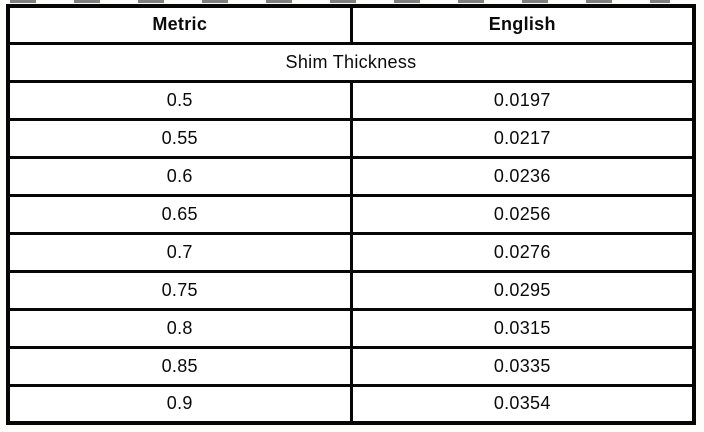 The height and width of the screenshot is (432, 704). Describe the element at coordinates (179, 100) in the screenshot. I see `metric-value-cell: 0.5` at that location.